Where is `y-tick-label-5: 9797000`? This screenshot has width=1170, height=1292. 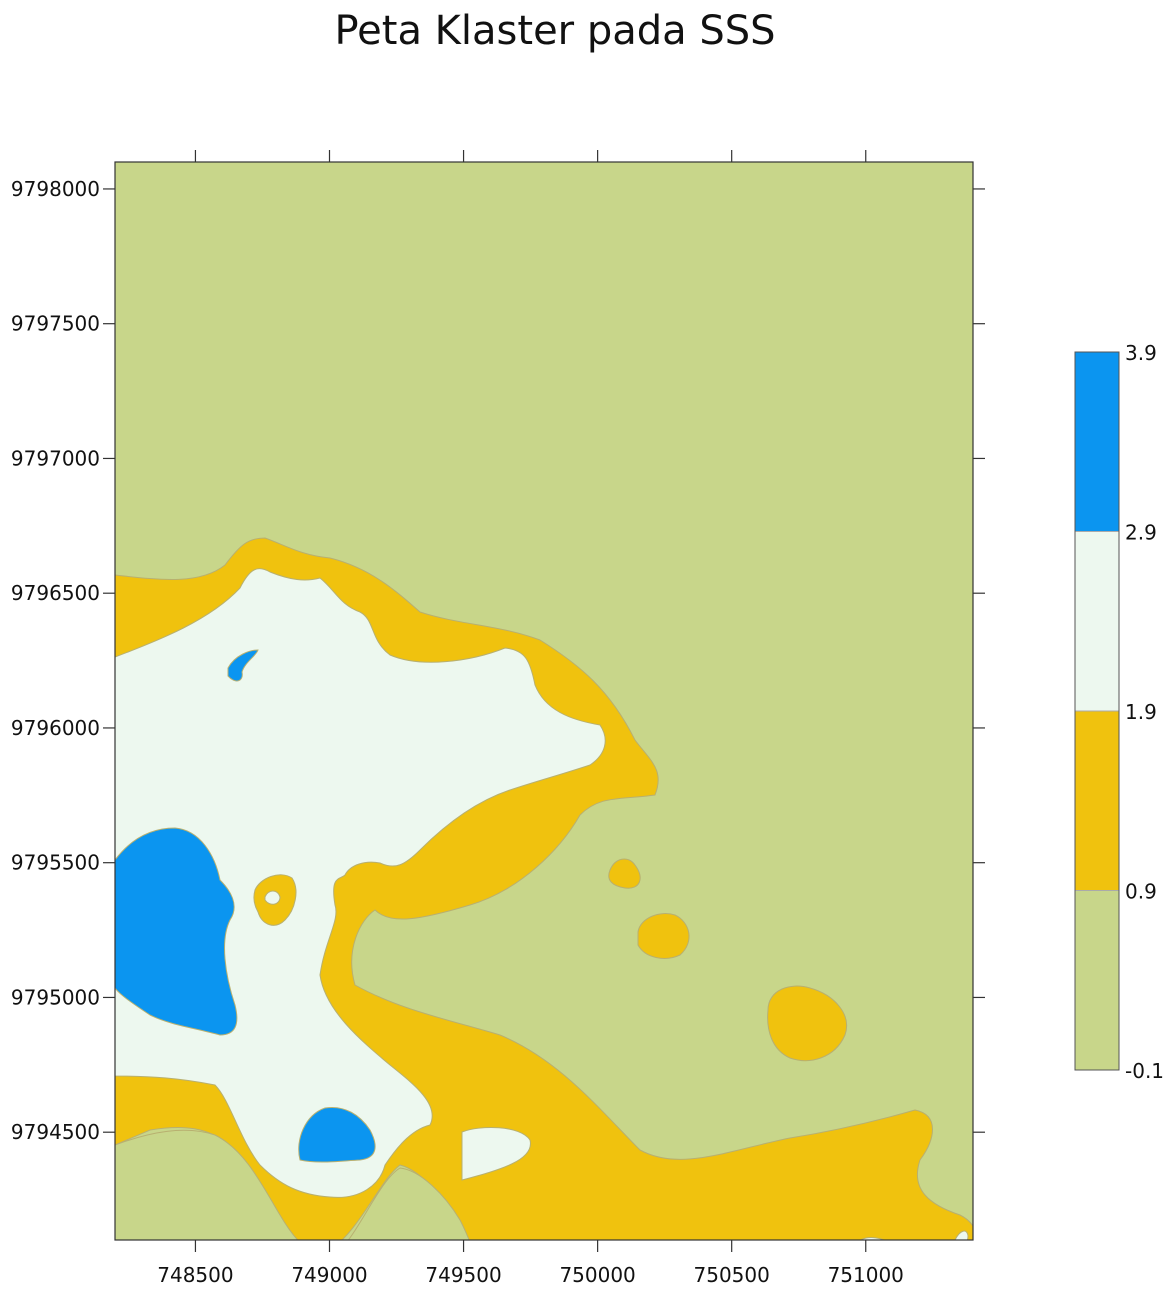
y-tick-label-5: 9797000 is located at coordinates (55, 458).